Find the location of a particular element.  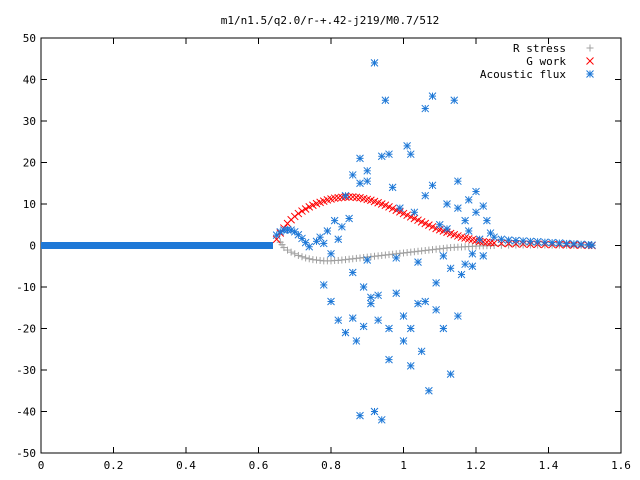

x-tick-label: 1.4 is located at coordinates (549, 465).